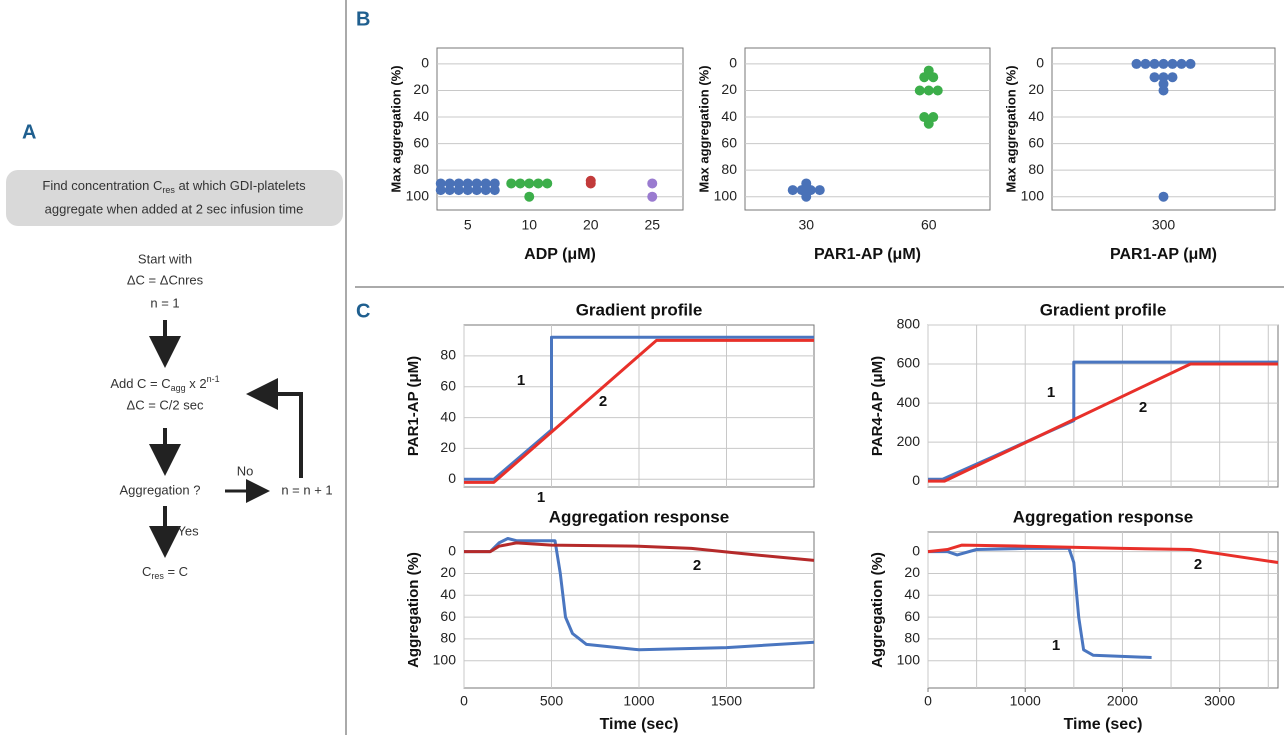  I want to click on step-text: Add C = Cagg x 2n-1, so click(164, 383).